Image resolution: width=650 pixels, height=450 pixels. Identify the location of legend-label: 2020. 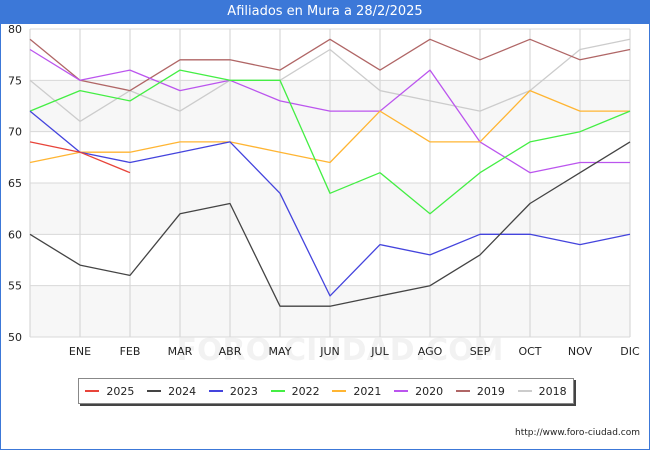
(429, 391).